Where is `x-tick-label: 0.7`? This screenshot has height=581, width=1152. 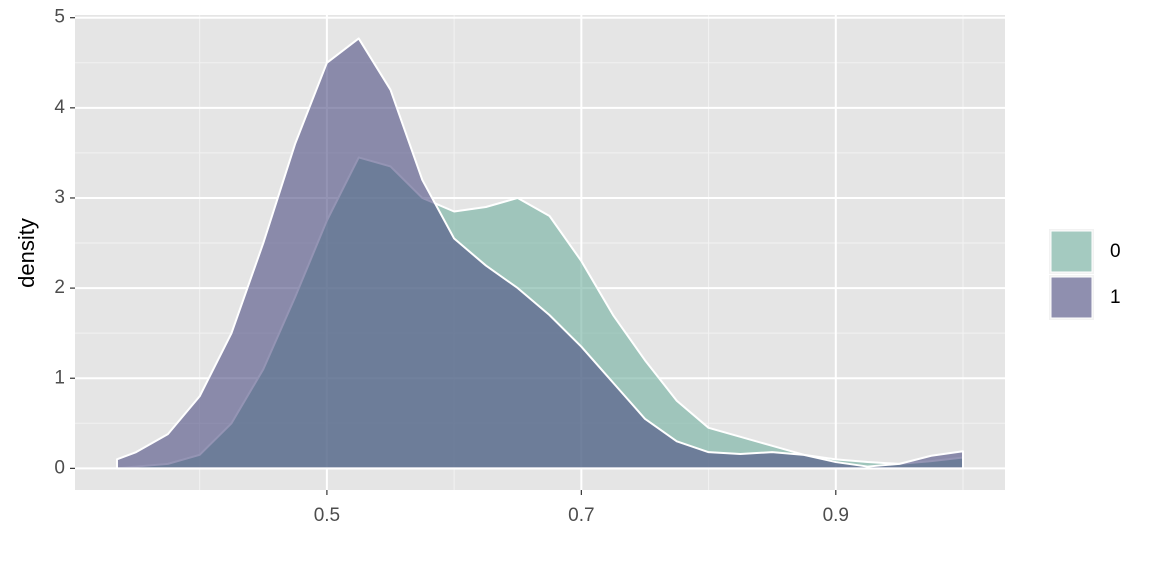 x-tick-label: 0.7 is located at coordinates (581, 515).